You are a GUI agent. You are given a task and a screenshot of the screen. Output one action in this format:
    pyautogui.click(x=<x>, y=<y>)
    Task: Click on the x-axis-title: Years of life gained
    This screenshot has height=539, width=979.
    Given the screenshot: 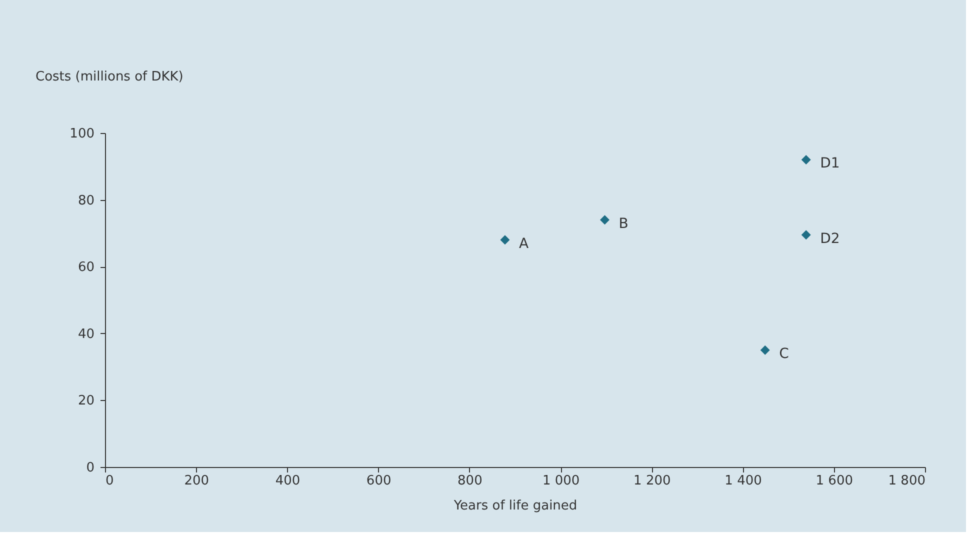 What is the action you would take?
    pyautogui.click(x=515, y=506)
    